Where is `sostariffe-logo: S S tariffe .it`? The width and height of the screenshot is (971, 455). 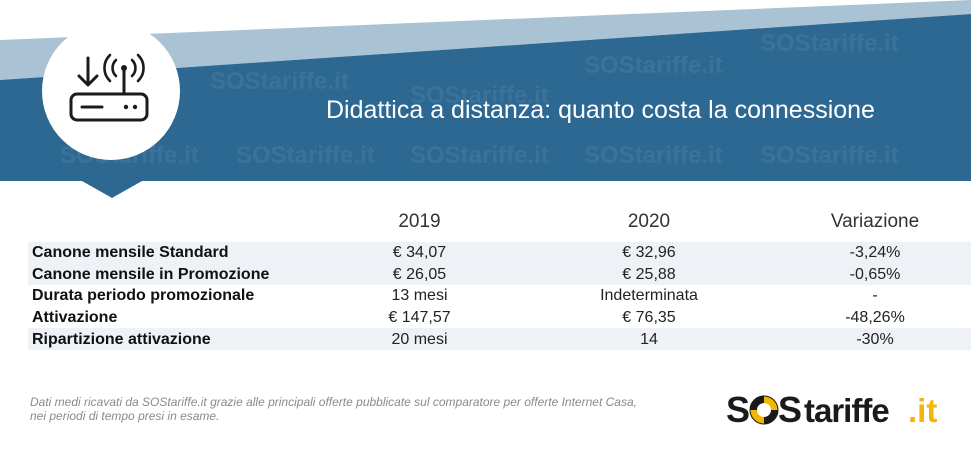
sostariffe-logo: S S tariffe .it is located at coordinates (833, 409).